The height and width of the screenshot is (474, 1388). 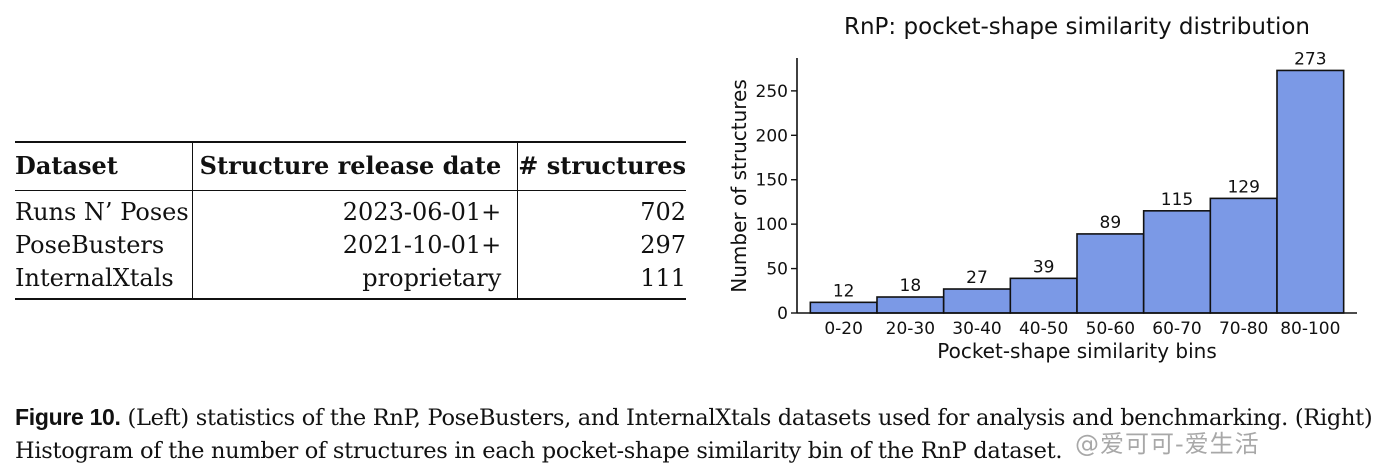 What do you see at coordinates (1243, 329) in the screenshot?
I see `x-tick-label: 70-80` at bounding box center [1243, 329].